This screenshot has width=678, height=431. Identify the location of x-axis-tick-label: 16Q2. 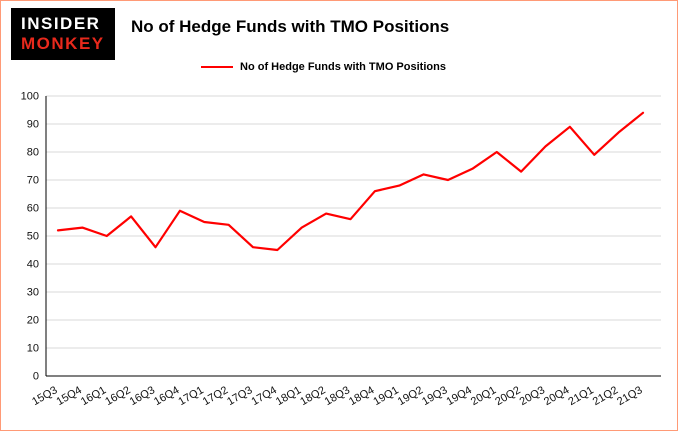
(117, 396).